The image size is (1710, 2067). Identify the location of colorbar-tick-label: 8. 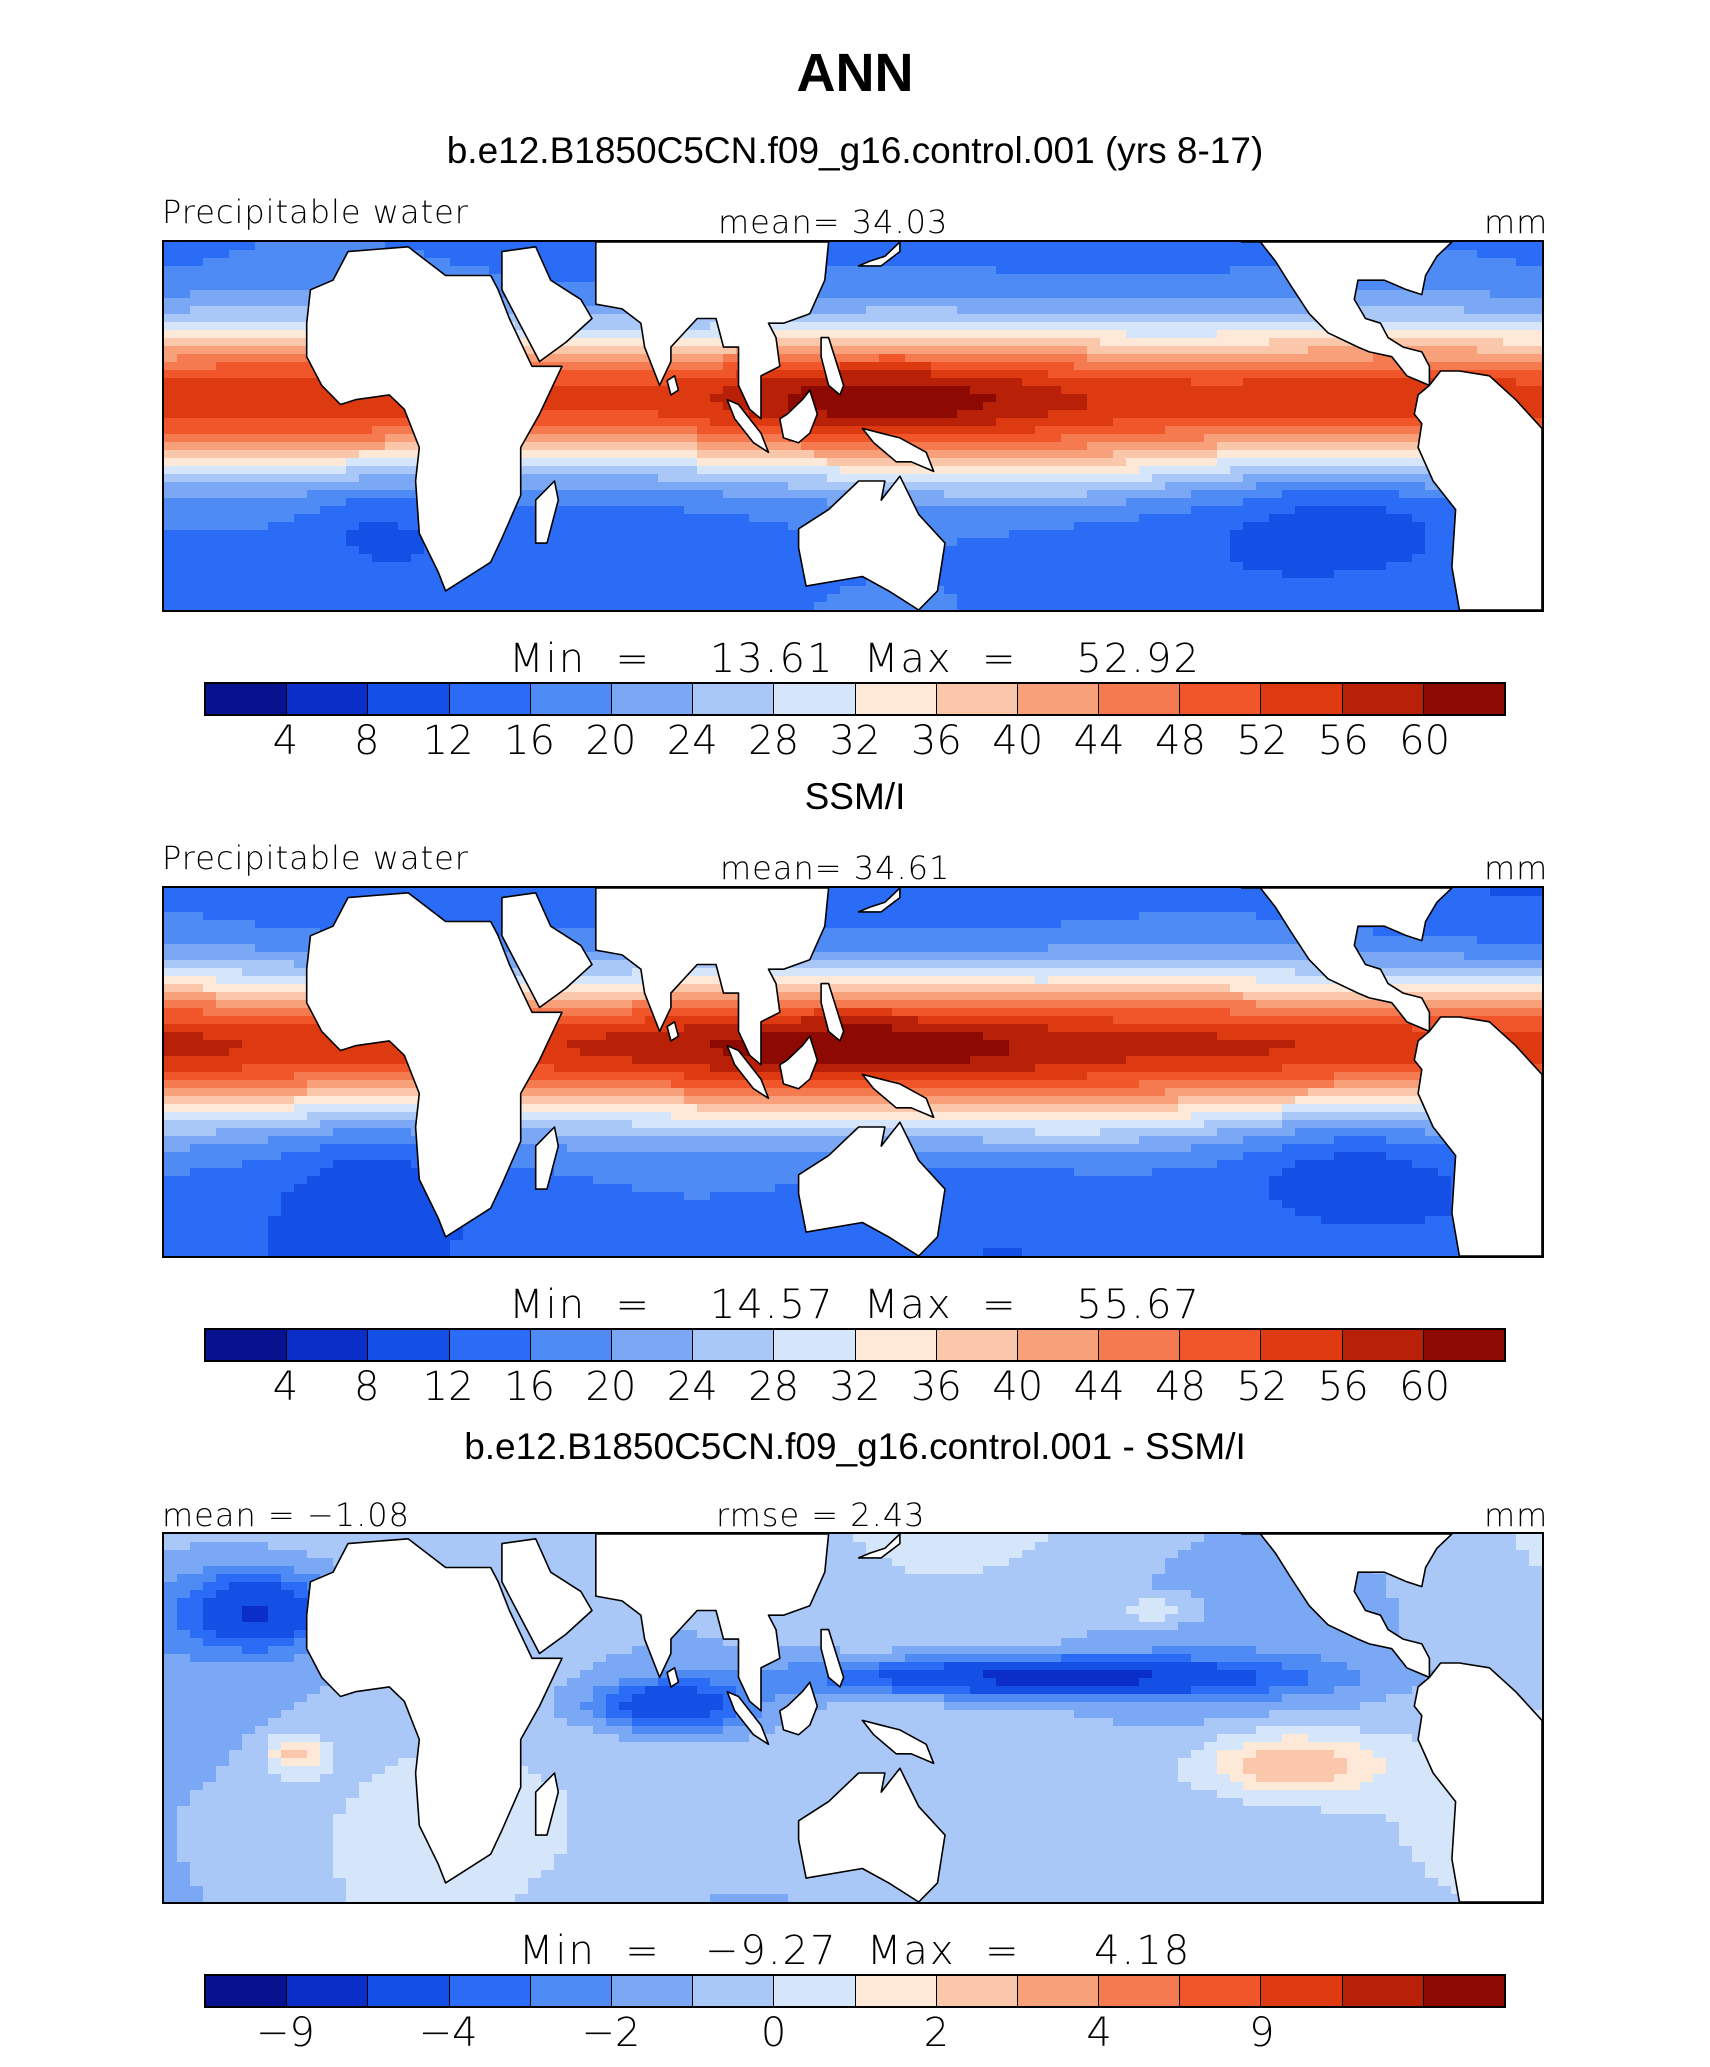
(367, 1387).